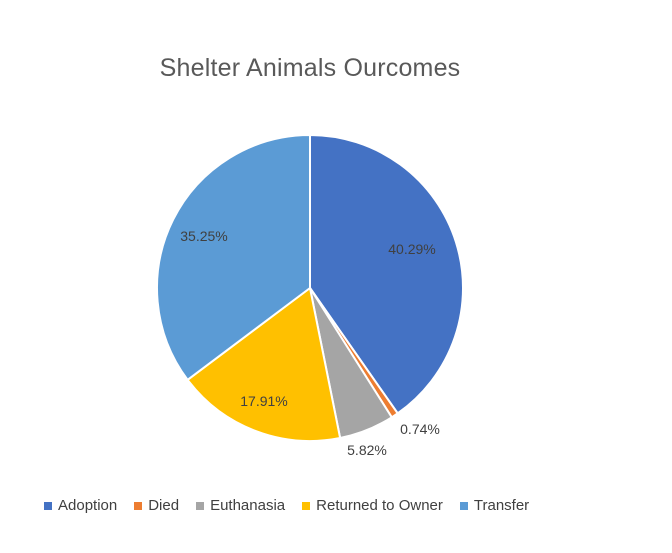  What do you see at coordinates (367, 450) in the screenshot?
I see `data-label-euthanasia: 5.82%` at bounding box center [367, 450].